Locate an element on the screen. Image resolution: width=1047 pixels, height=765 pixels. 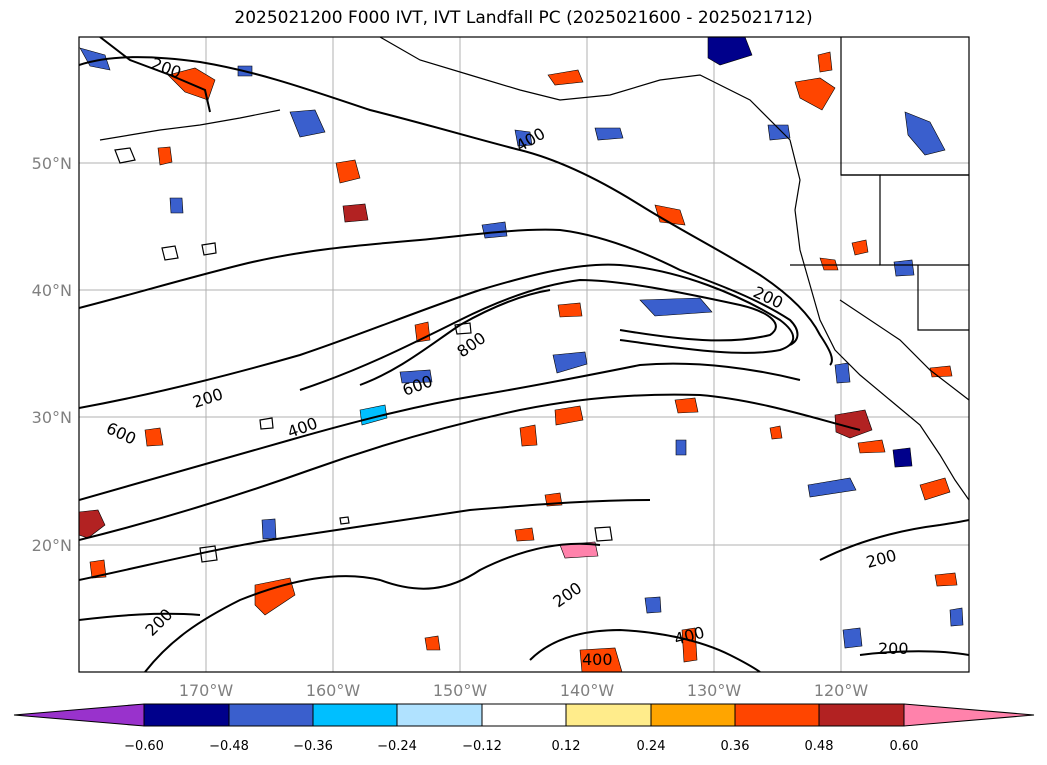
lon-label-160w: 160°W is located at coordinates (333, 690).